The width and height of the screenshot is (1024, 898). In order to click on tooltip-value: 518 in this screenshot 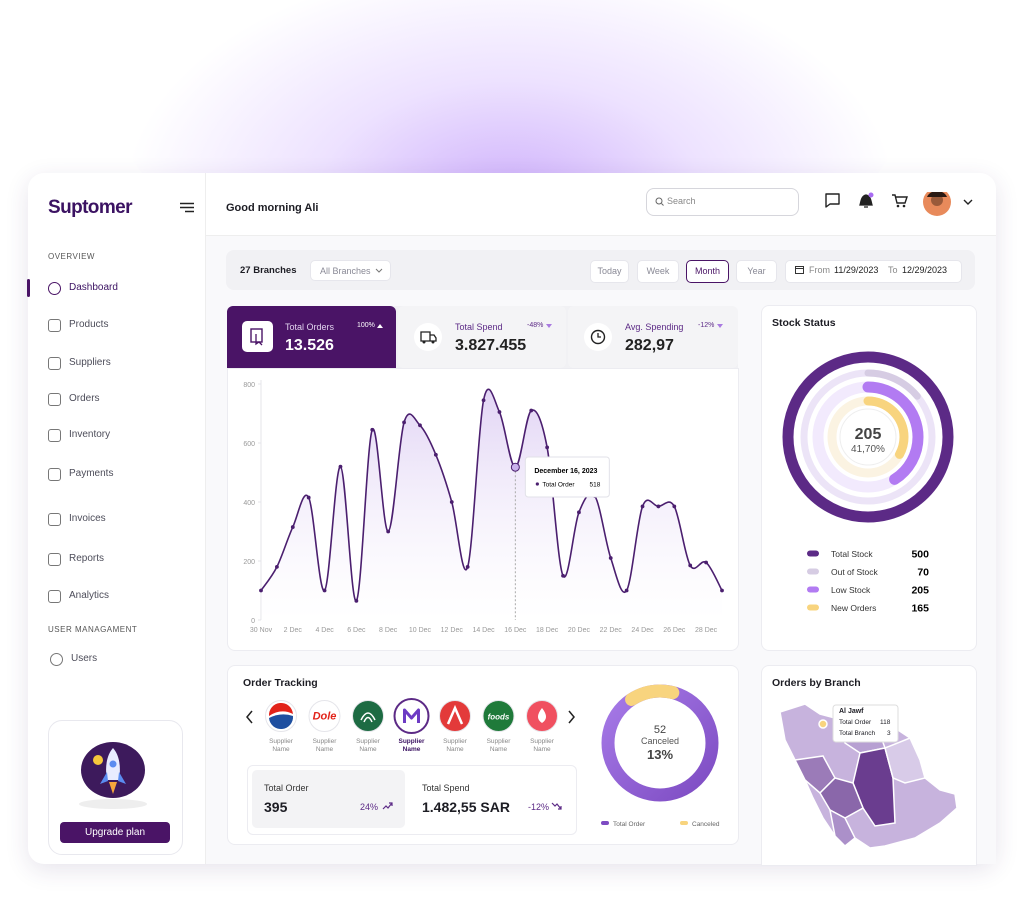, I will do `click(594, 485)`.